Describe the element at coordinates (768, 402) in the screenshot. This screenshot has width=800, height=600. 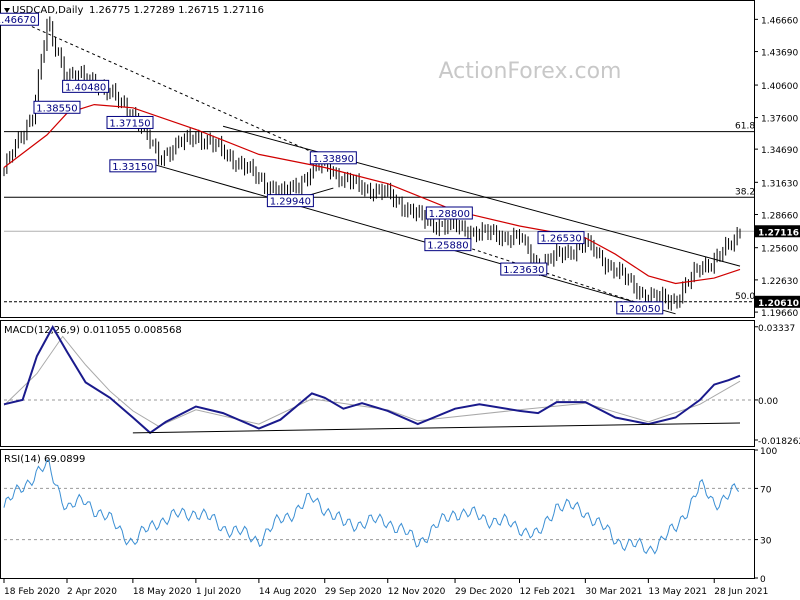
I see `macd-tick-label: 0.00` at that location.